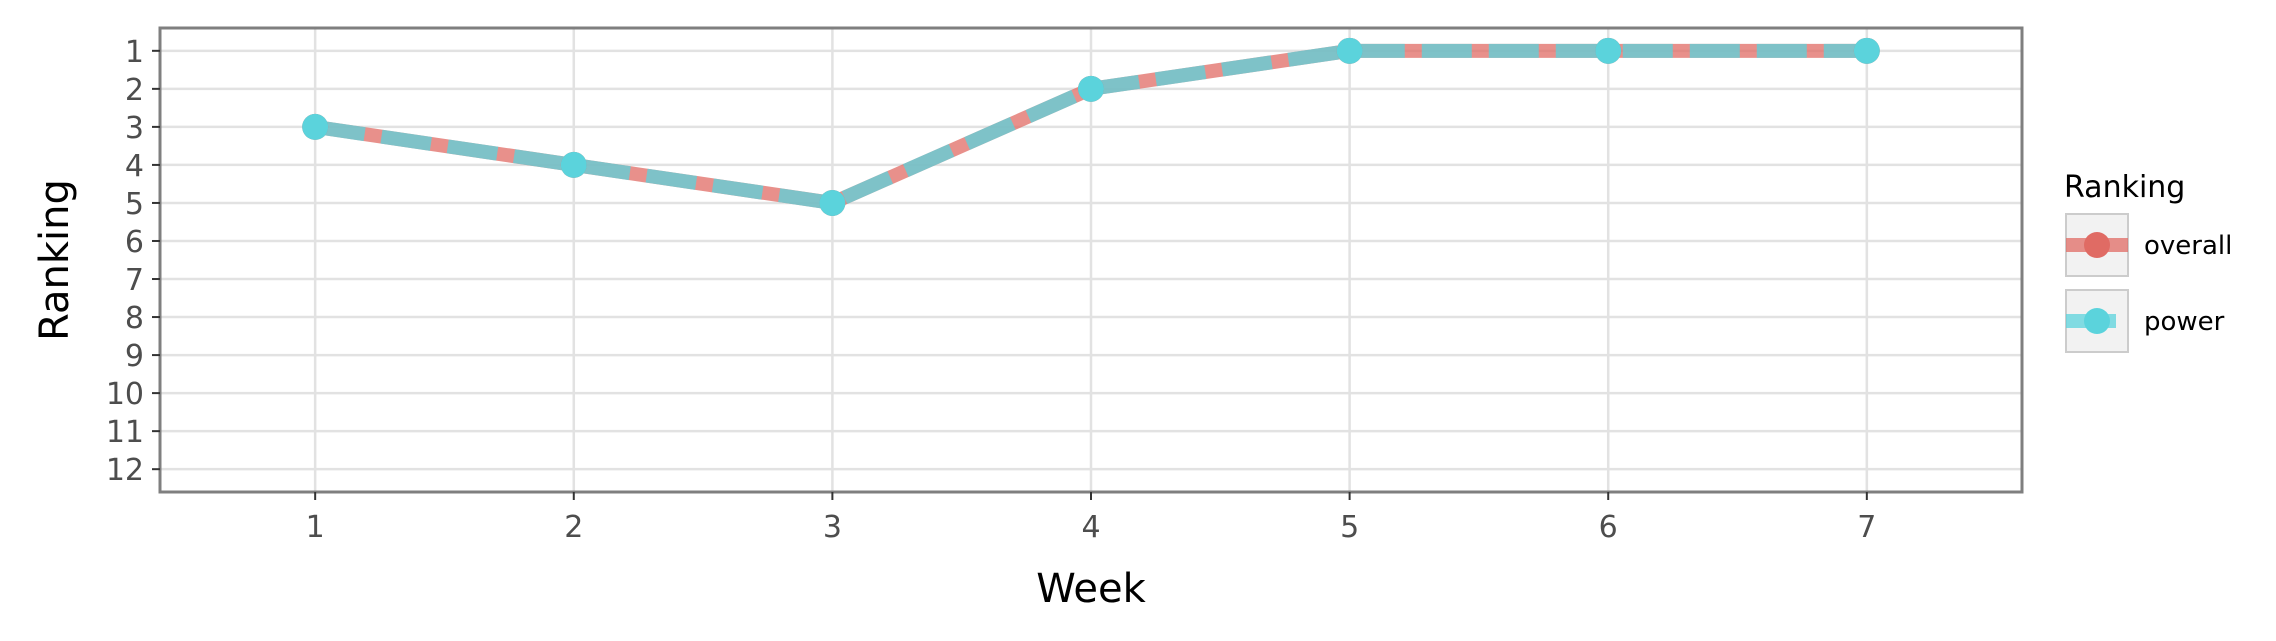  I want to click on legend-label: overall, so click(2188, 246).